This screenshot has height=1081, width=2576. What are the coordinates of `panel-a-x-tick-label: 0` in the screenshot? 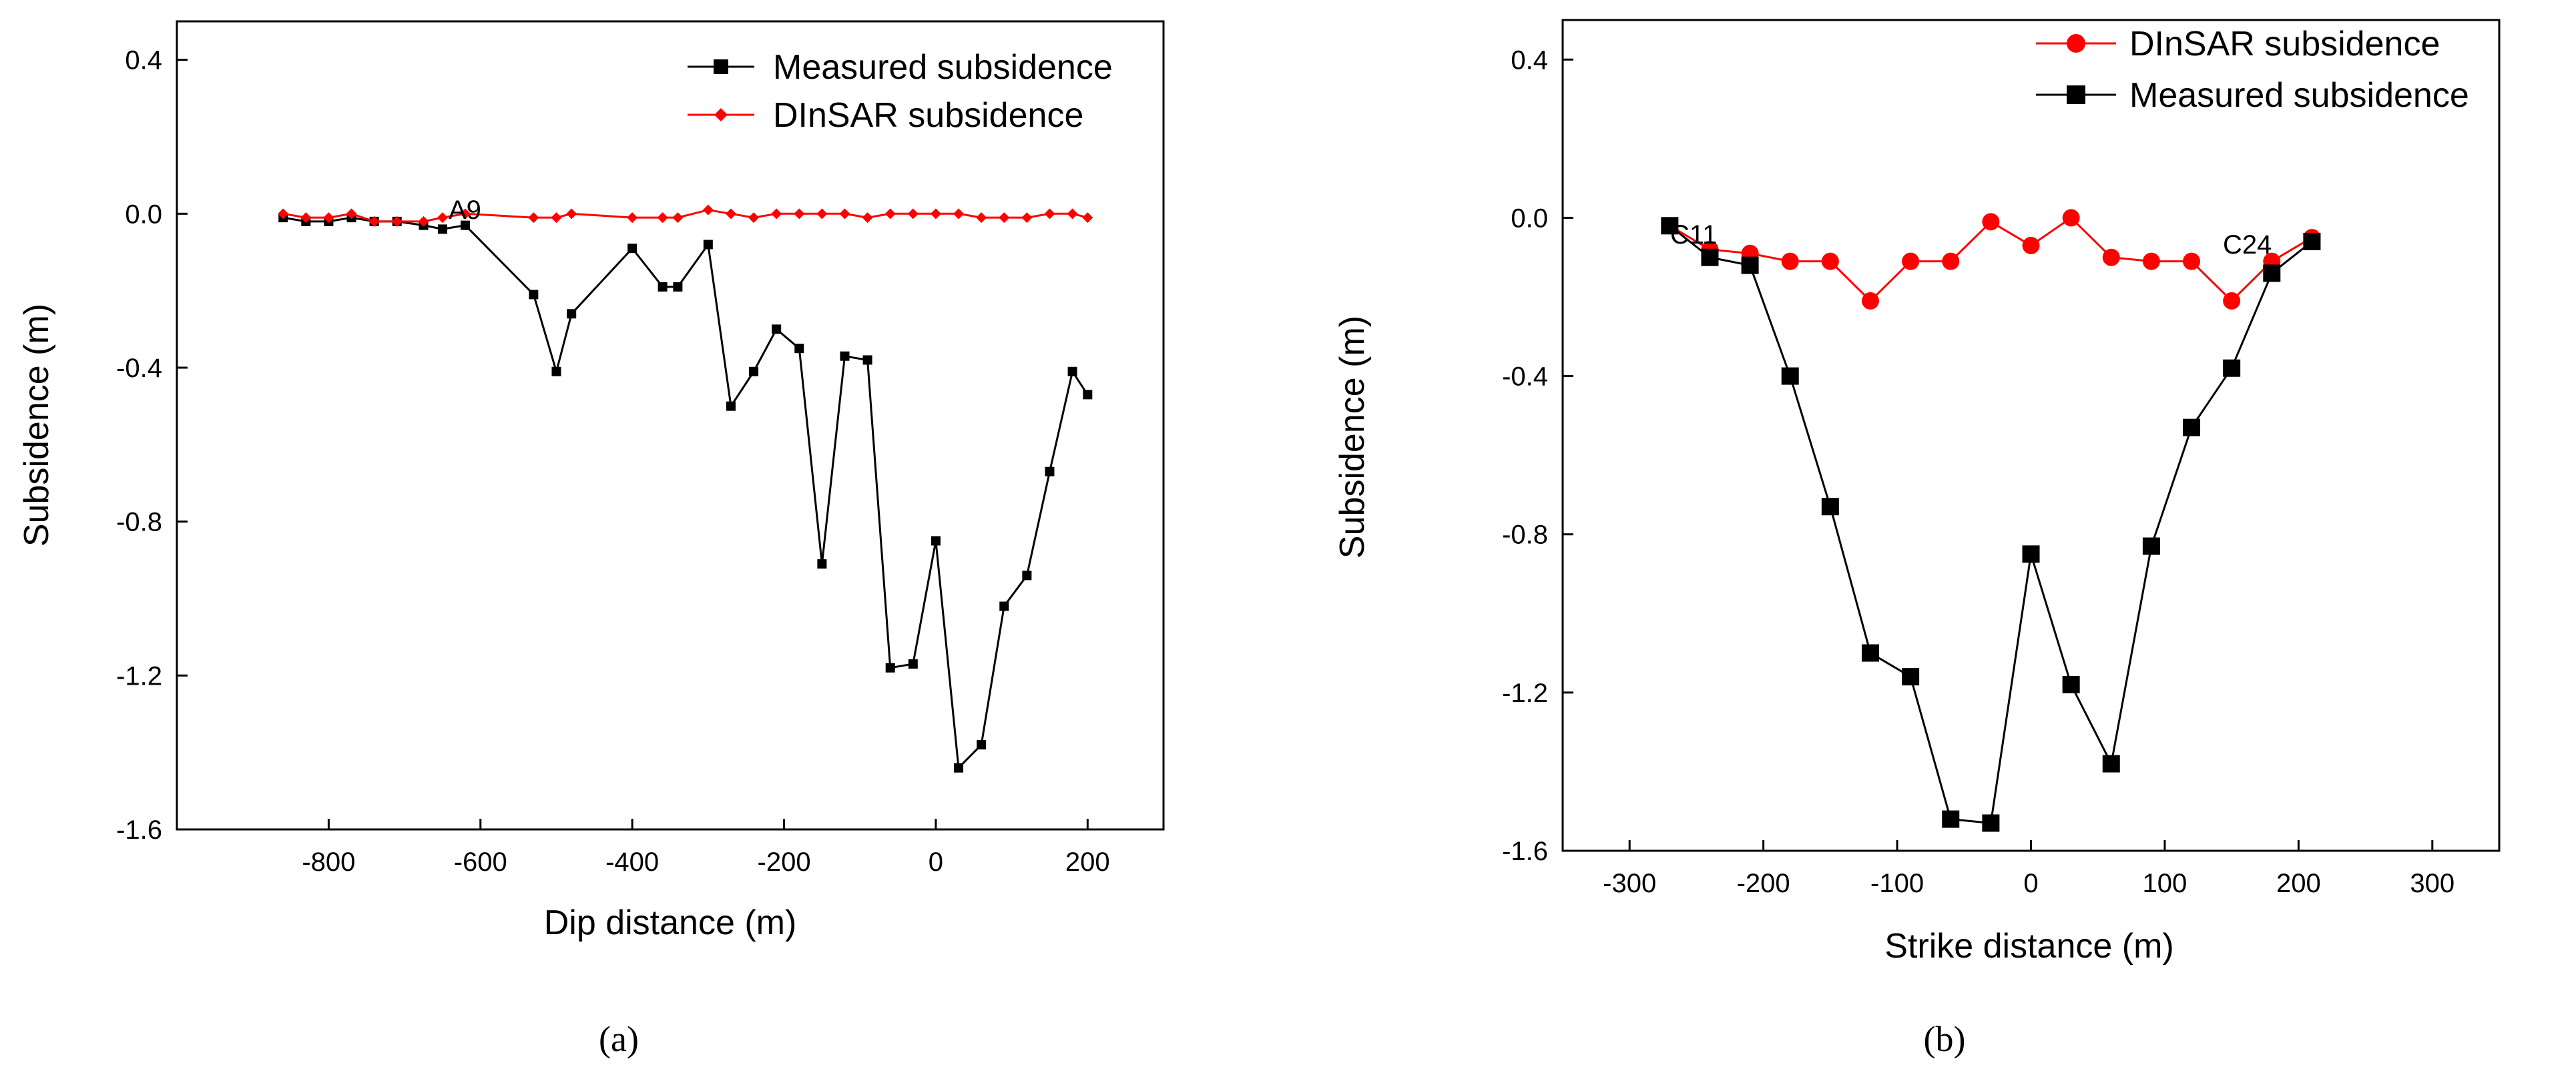 It's located at (936, 862).